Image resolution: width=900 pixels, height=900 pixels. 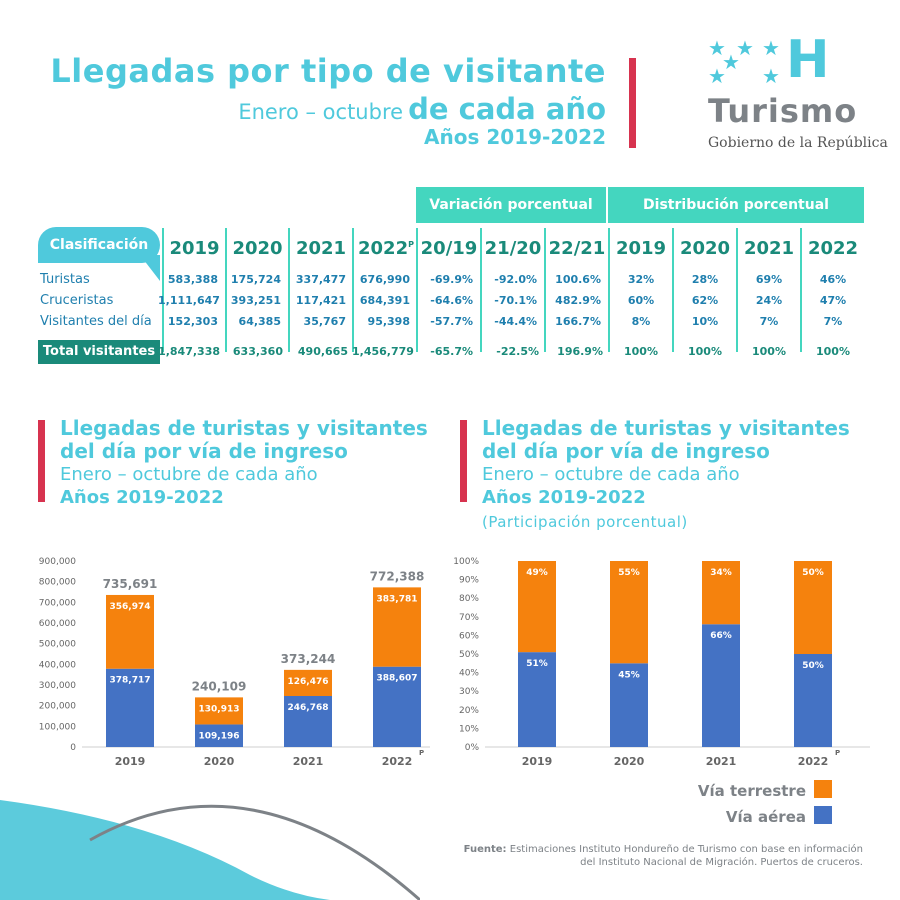 What do you see at coordinates (629, 761) in the screenshot?
I see `x-tick-label: 2020` at bounding box center [629, 761].